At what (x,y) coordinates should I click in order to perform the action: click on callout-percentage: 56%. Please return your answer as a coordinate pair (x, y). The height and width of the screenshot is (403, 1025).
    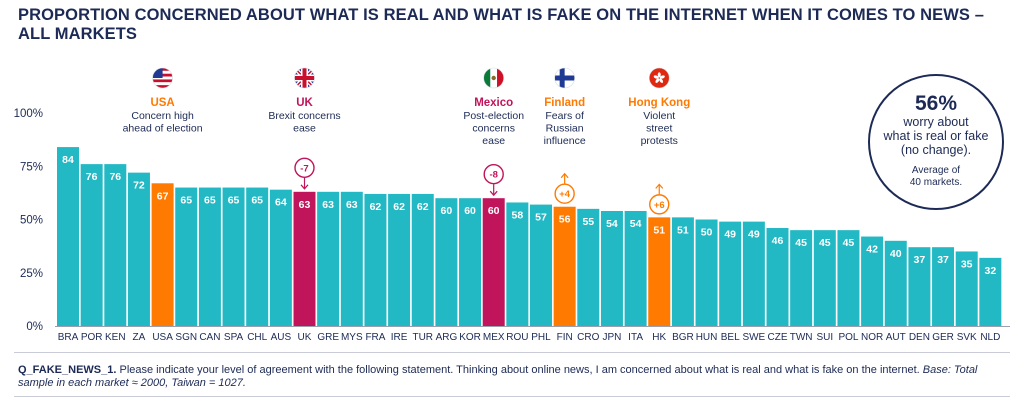
    Looking at the image, I should click on (936, 103).